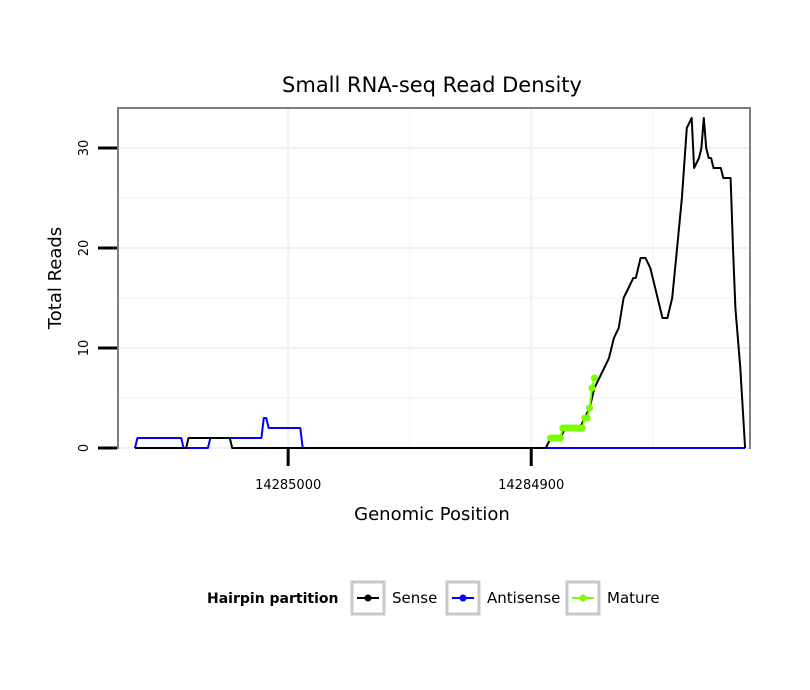  Describe the element at coordinates (84, 148) in the screenshot. I see `y-tick-label: 30` at that location.